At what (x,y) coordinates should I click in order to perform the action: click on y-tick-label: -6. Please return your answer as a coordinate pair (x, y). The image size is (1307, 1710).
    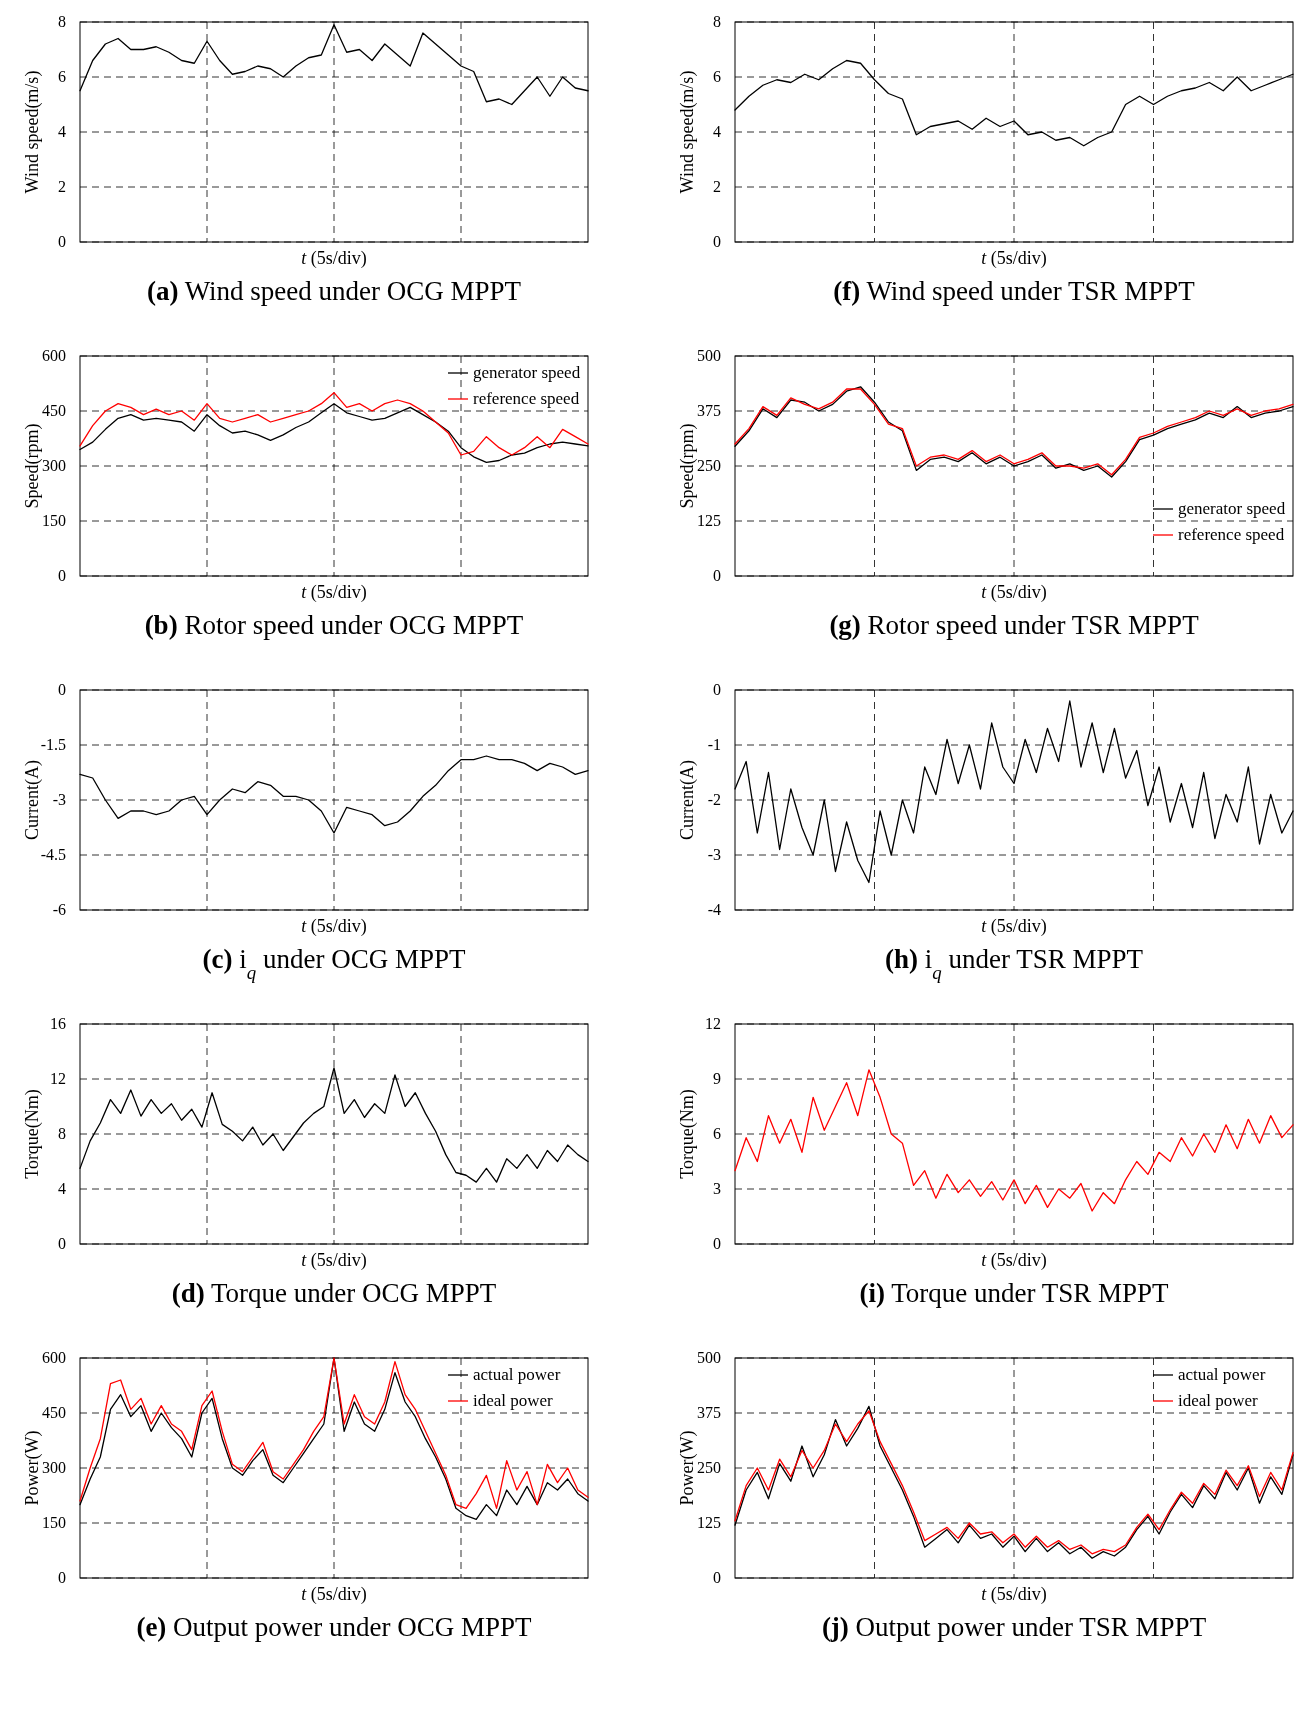
    Looking at the image, I should click on (59, 909).